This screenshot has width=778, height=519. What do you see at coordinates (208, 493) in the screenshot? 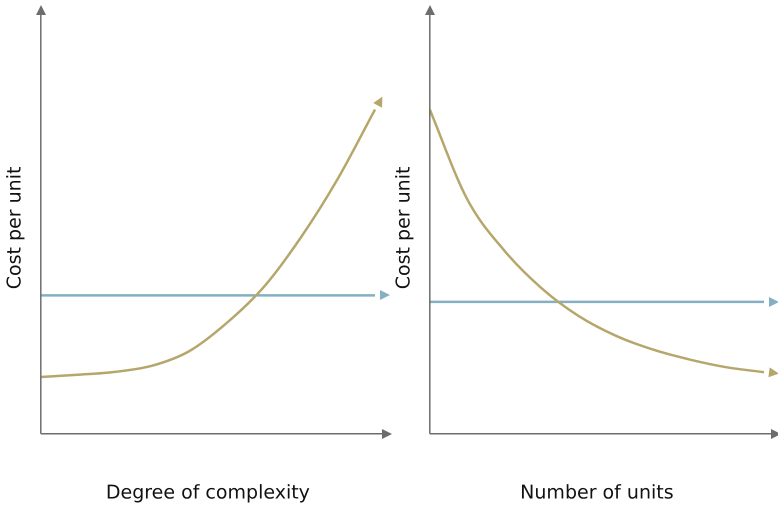
I see `x-axis-title: Degree of complexity` at bounding box center [208, 493].